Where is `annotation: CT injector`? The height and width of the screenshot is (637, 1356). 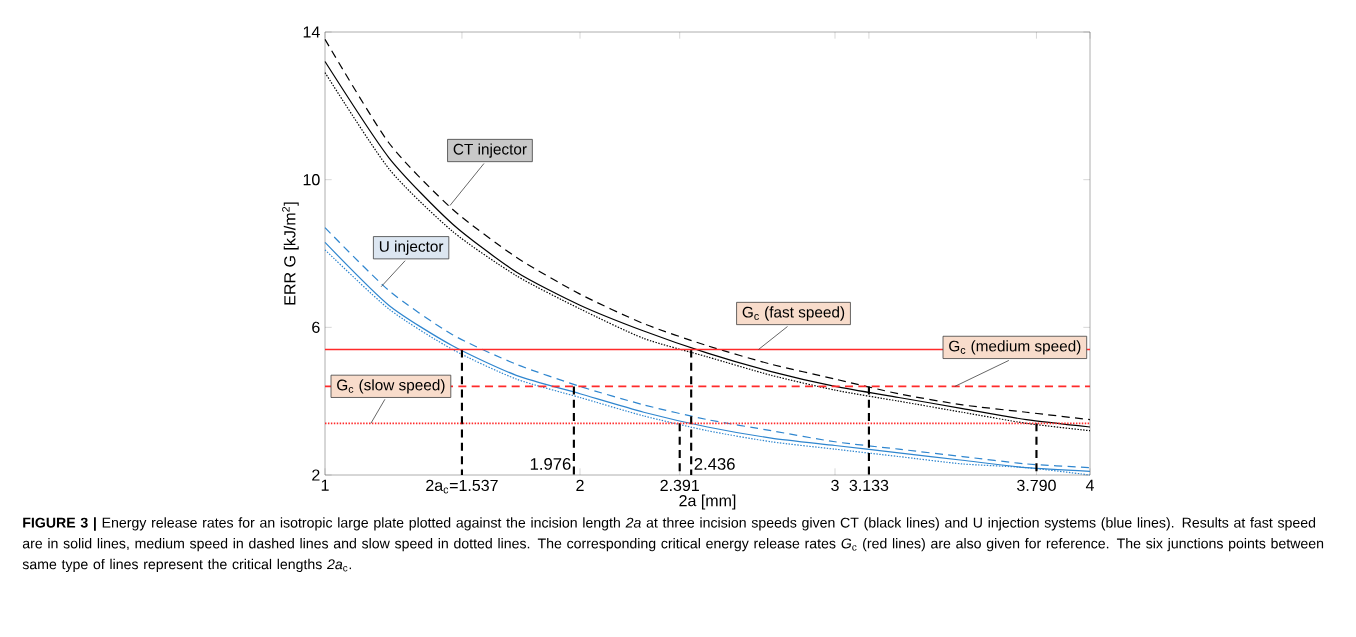 annotation: CT injector is located at coordinates (490, 150).